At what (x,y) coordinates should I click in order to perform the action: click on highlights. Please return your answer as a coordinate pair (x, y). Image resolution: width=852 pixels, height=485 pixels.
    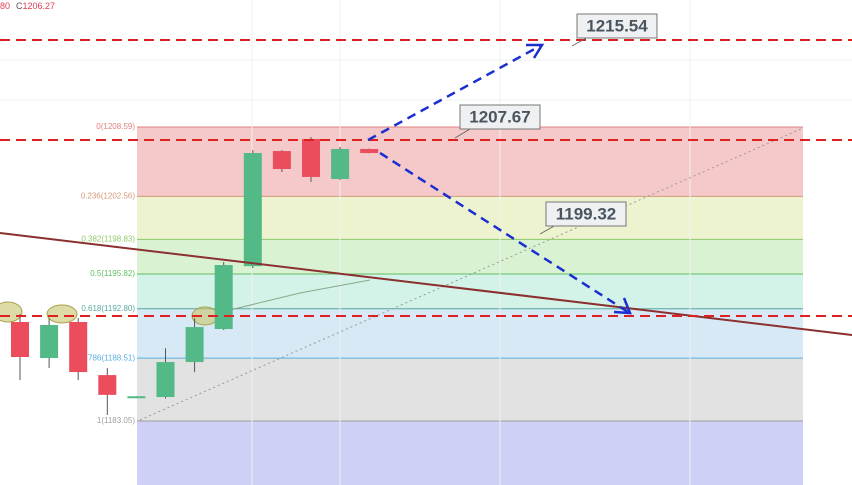
    Looking at the image, I should click on (109, 313).